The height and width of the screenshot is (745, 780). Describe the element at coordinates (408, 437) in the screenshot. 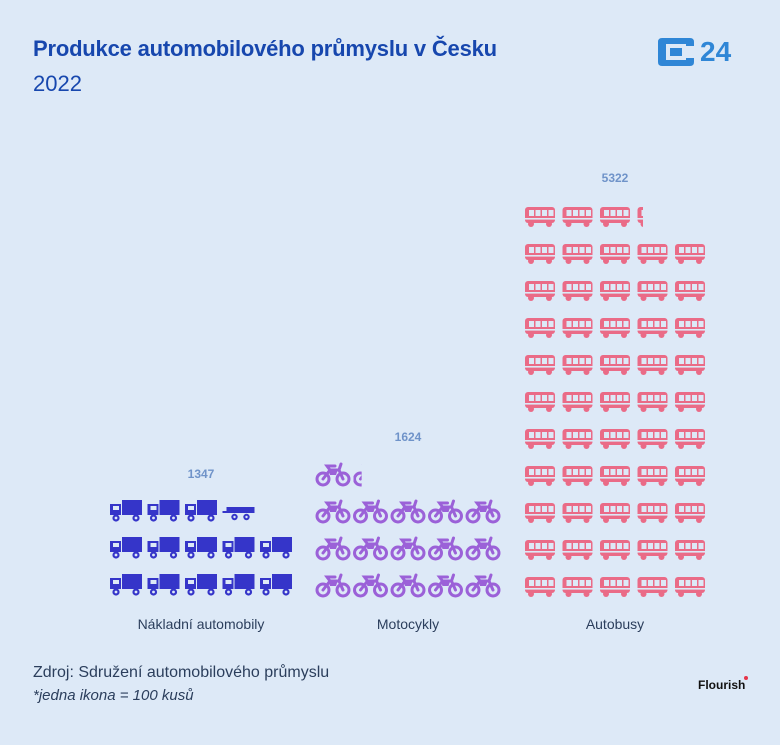

I see `value-label: 1624` at that location.